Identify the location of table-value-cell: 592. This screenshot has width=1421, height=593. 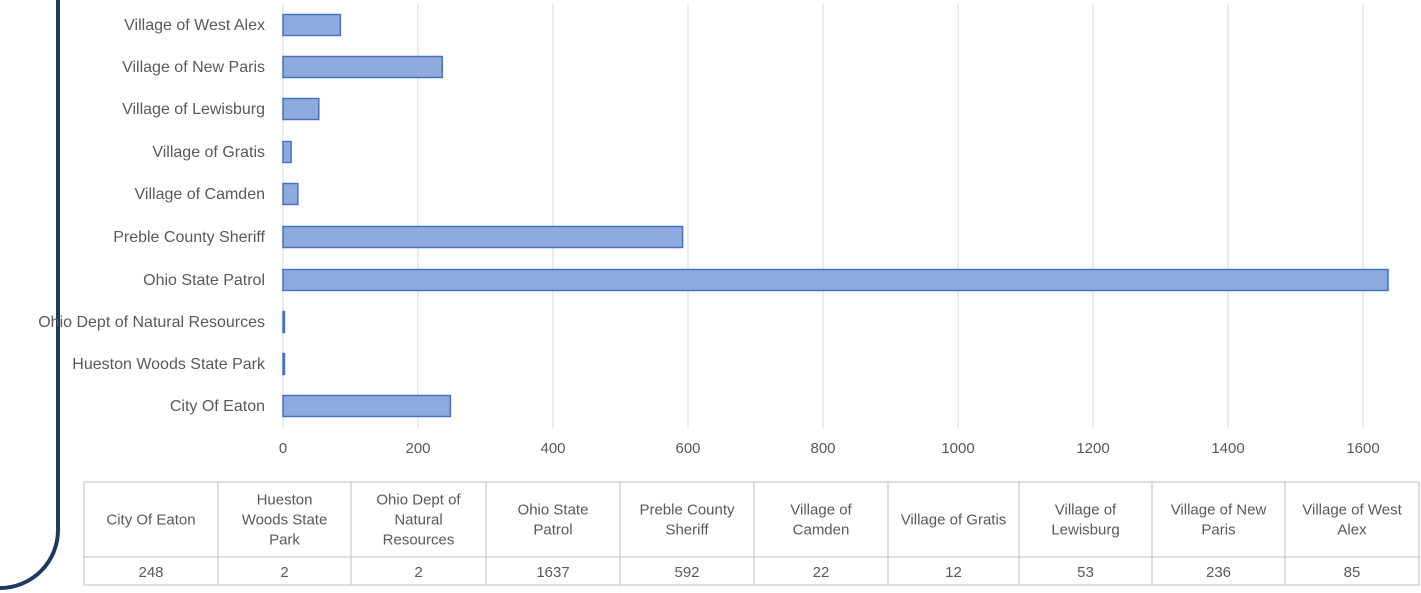
(686, 572).